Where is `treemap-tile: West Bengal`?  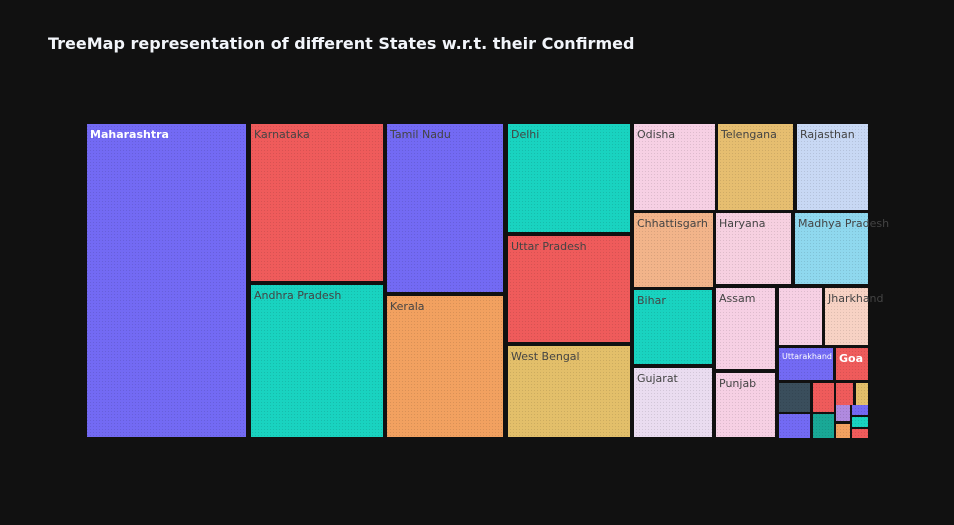
treemap-tile: West Bengal is located at coordinates (569, 391).